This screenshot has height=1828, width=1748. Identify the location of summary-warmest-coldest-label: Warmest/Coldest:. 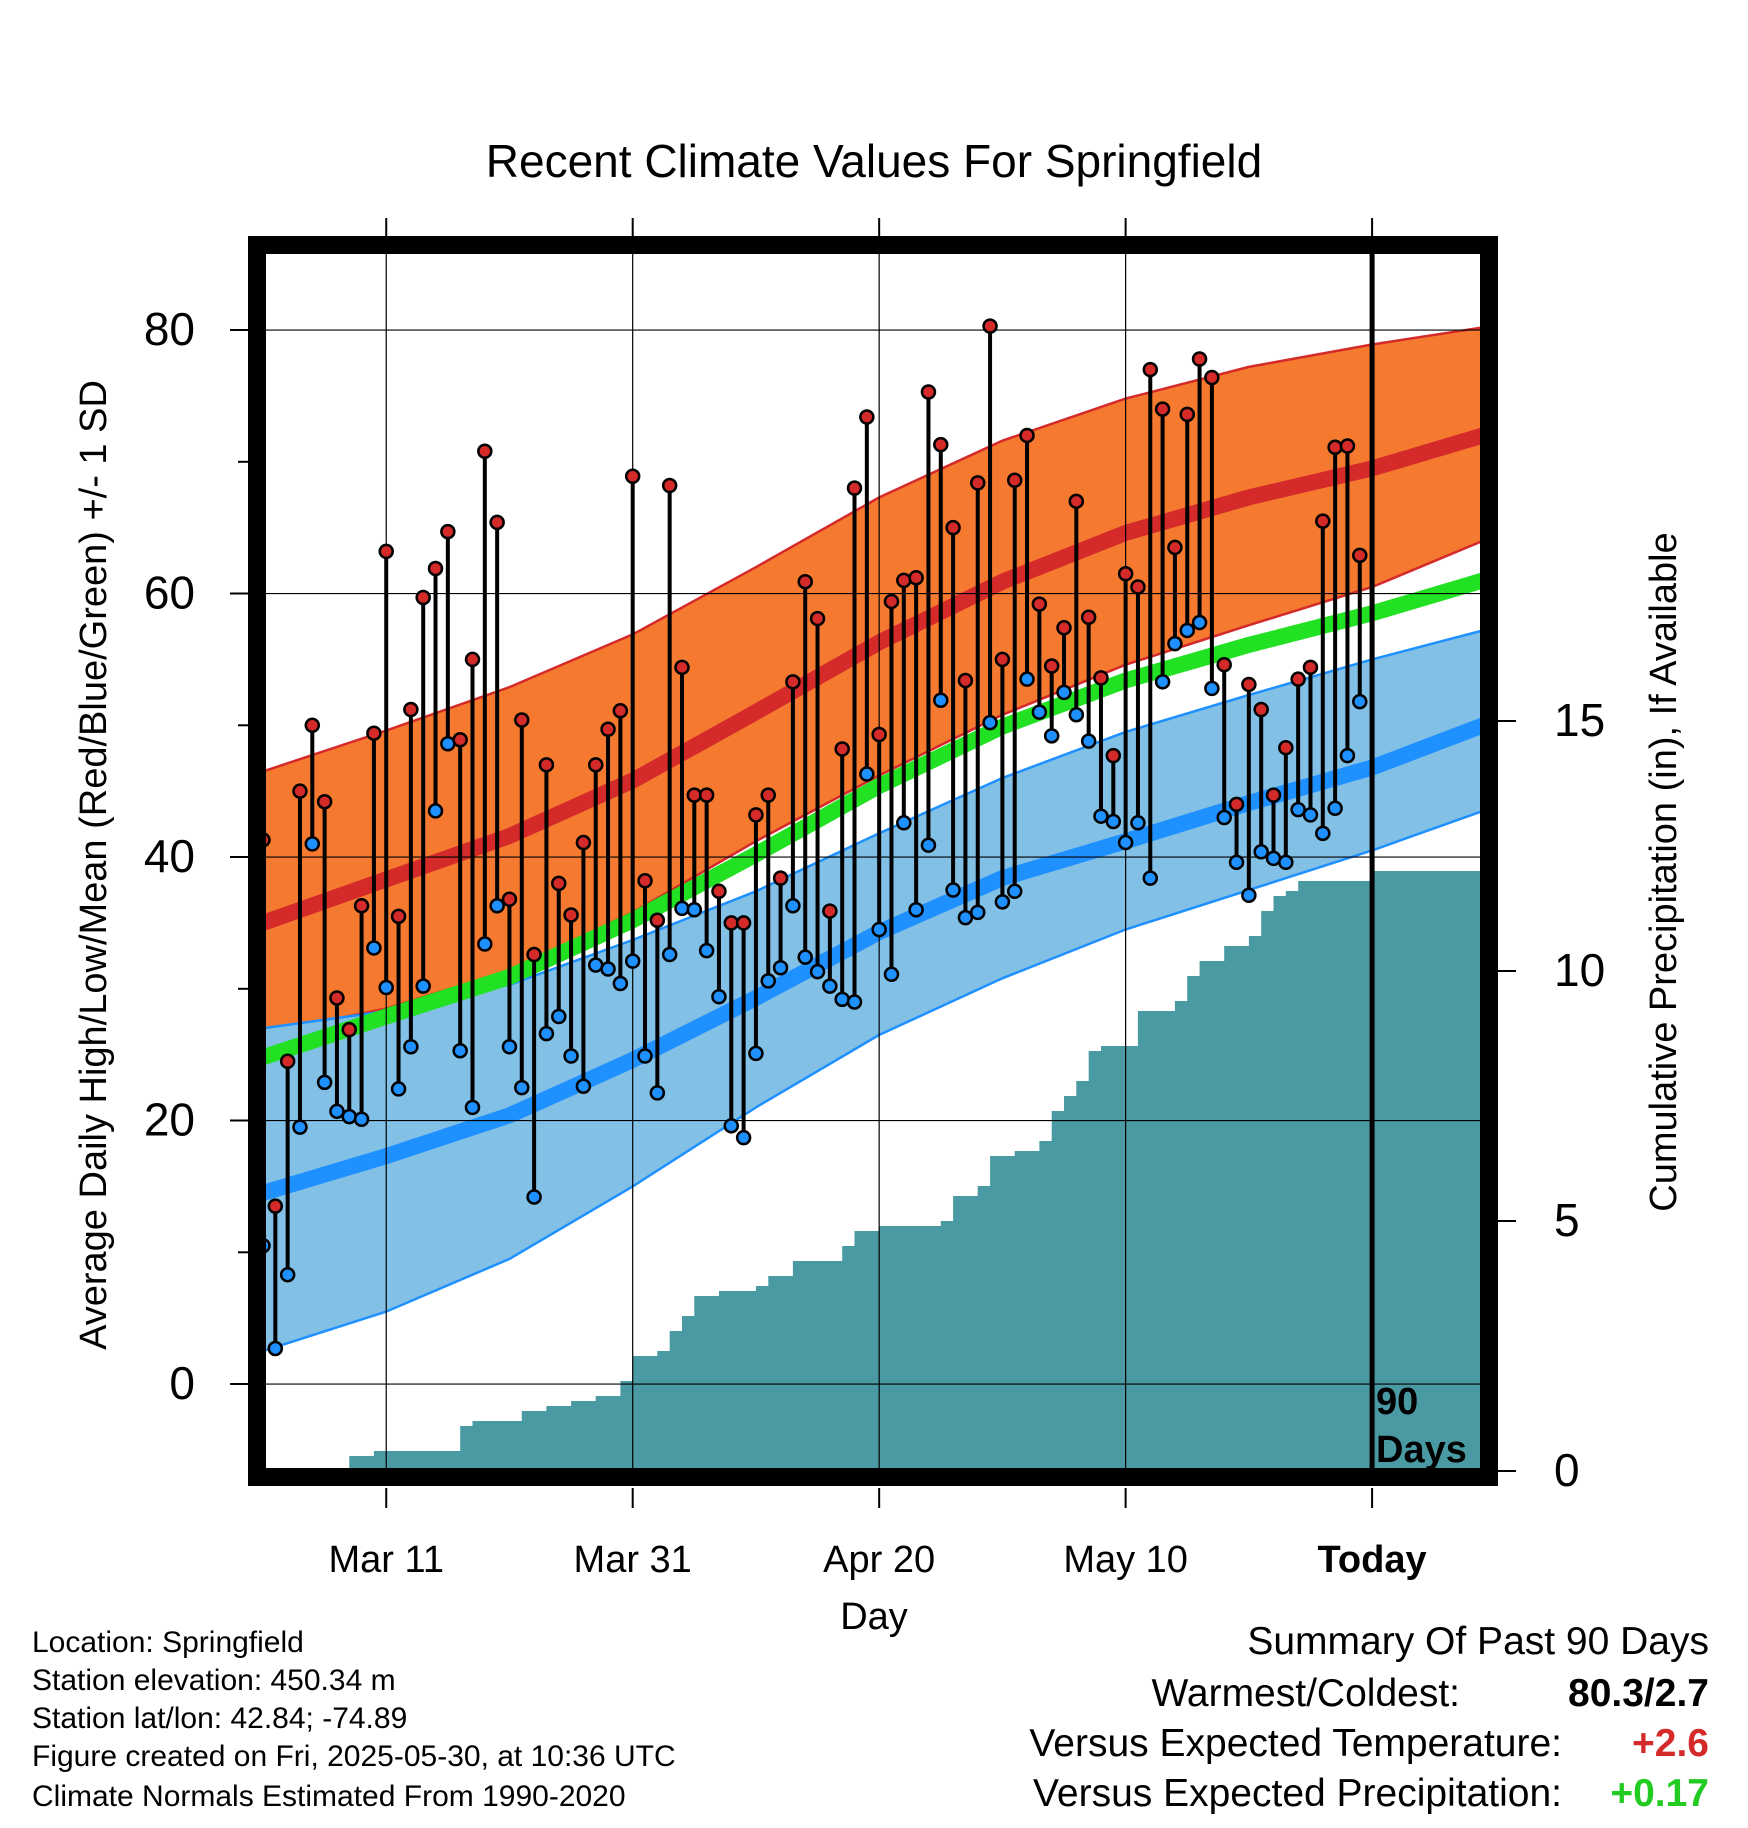
(1305, 1693).